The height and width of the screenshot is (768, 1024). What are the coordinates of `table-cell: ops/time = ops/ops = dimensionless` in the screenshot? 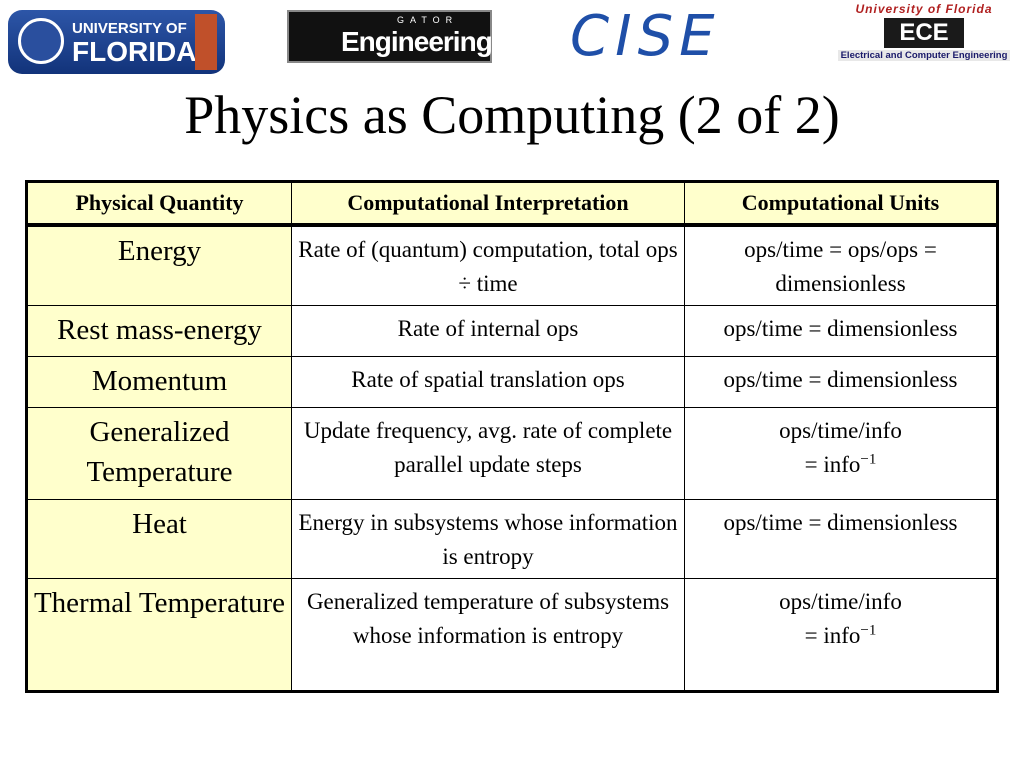 It's located at (841, 265).